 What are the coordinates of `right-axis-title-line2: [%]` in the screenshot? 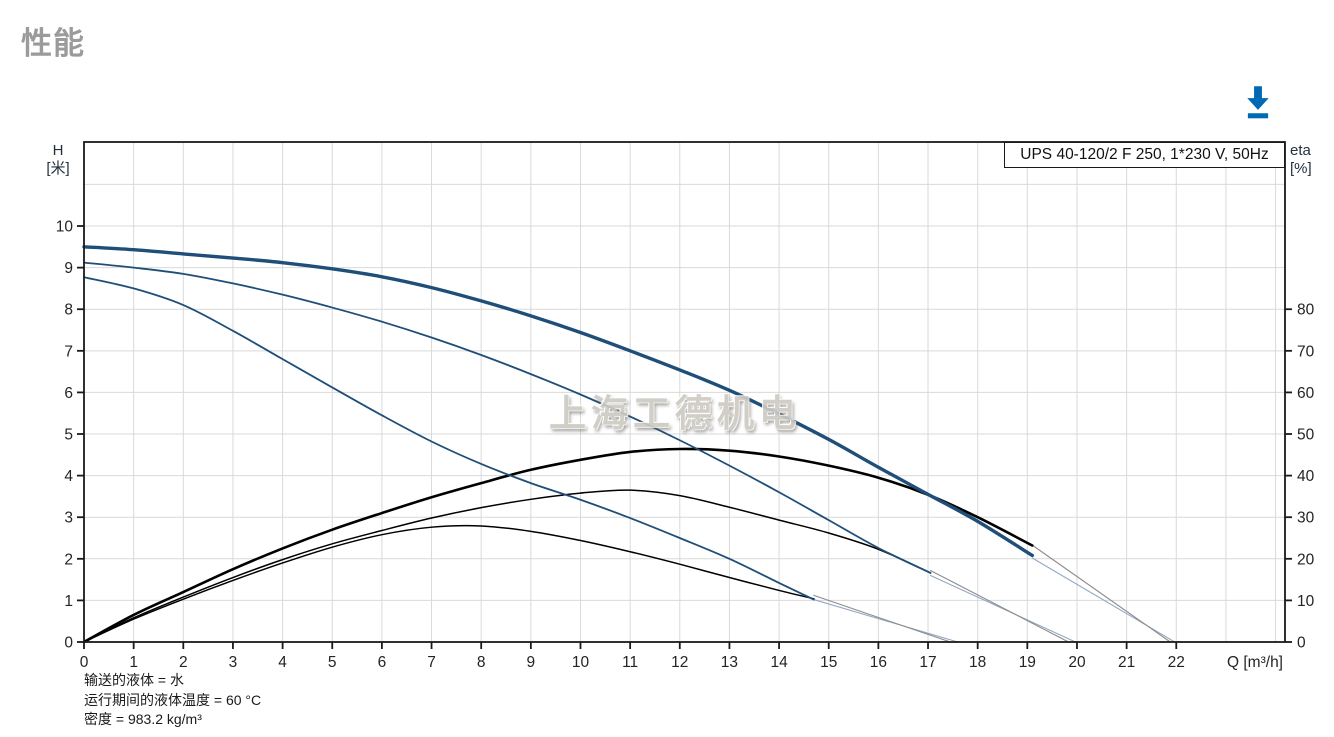 It's located at (1301, 168).